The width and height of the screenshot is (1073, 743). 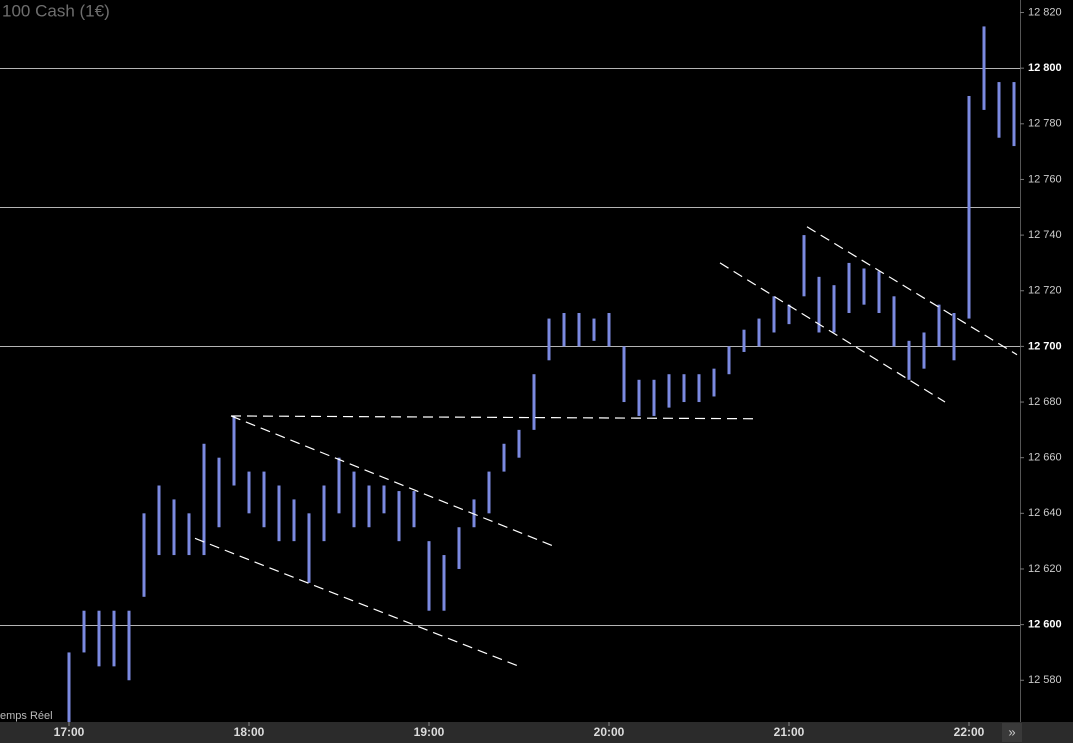 I want to click on scroll-button-label: », so click(x=1011, y=731).